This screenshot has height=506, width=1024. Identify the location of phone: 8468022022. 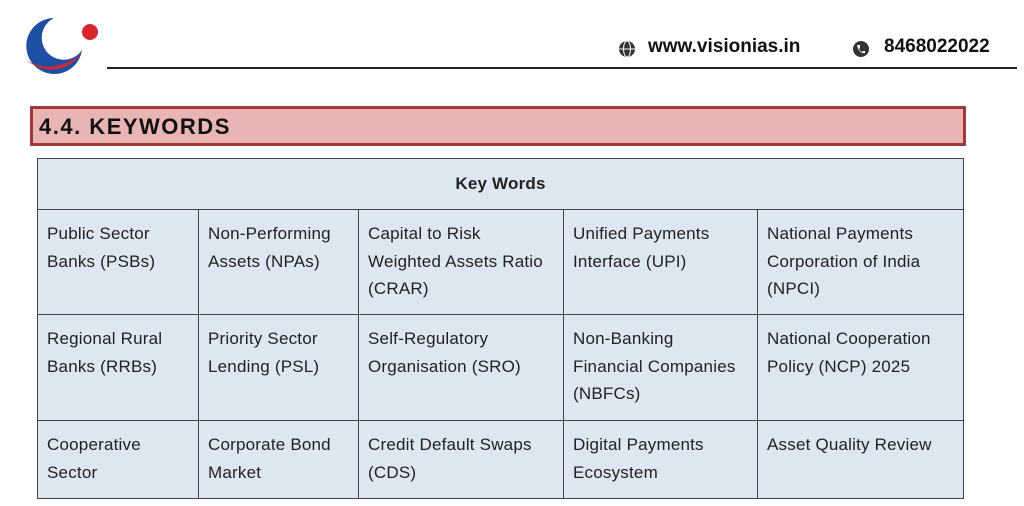
(937, 46).